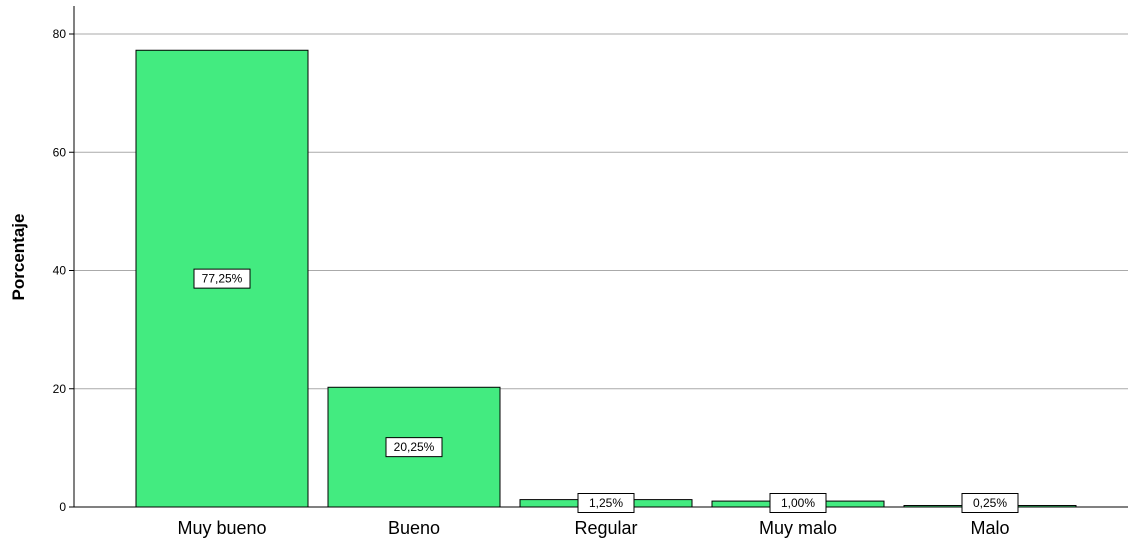 The width and height of the screenshot is (1130, 539). I want to click on y-tick-label: 0, so click(62, 507).